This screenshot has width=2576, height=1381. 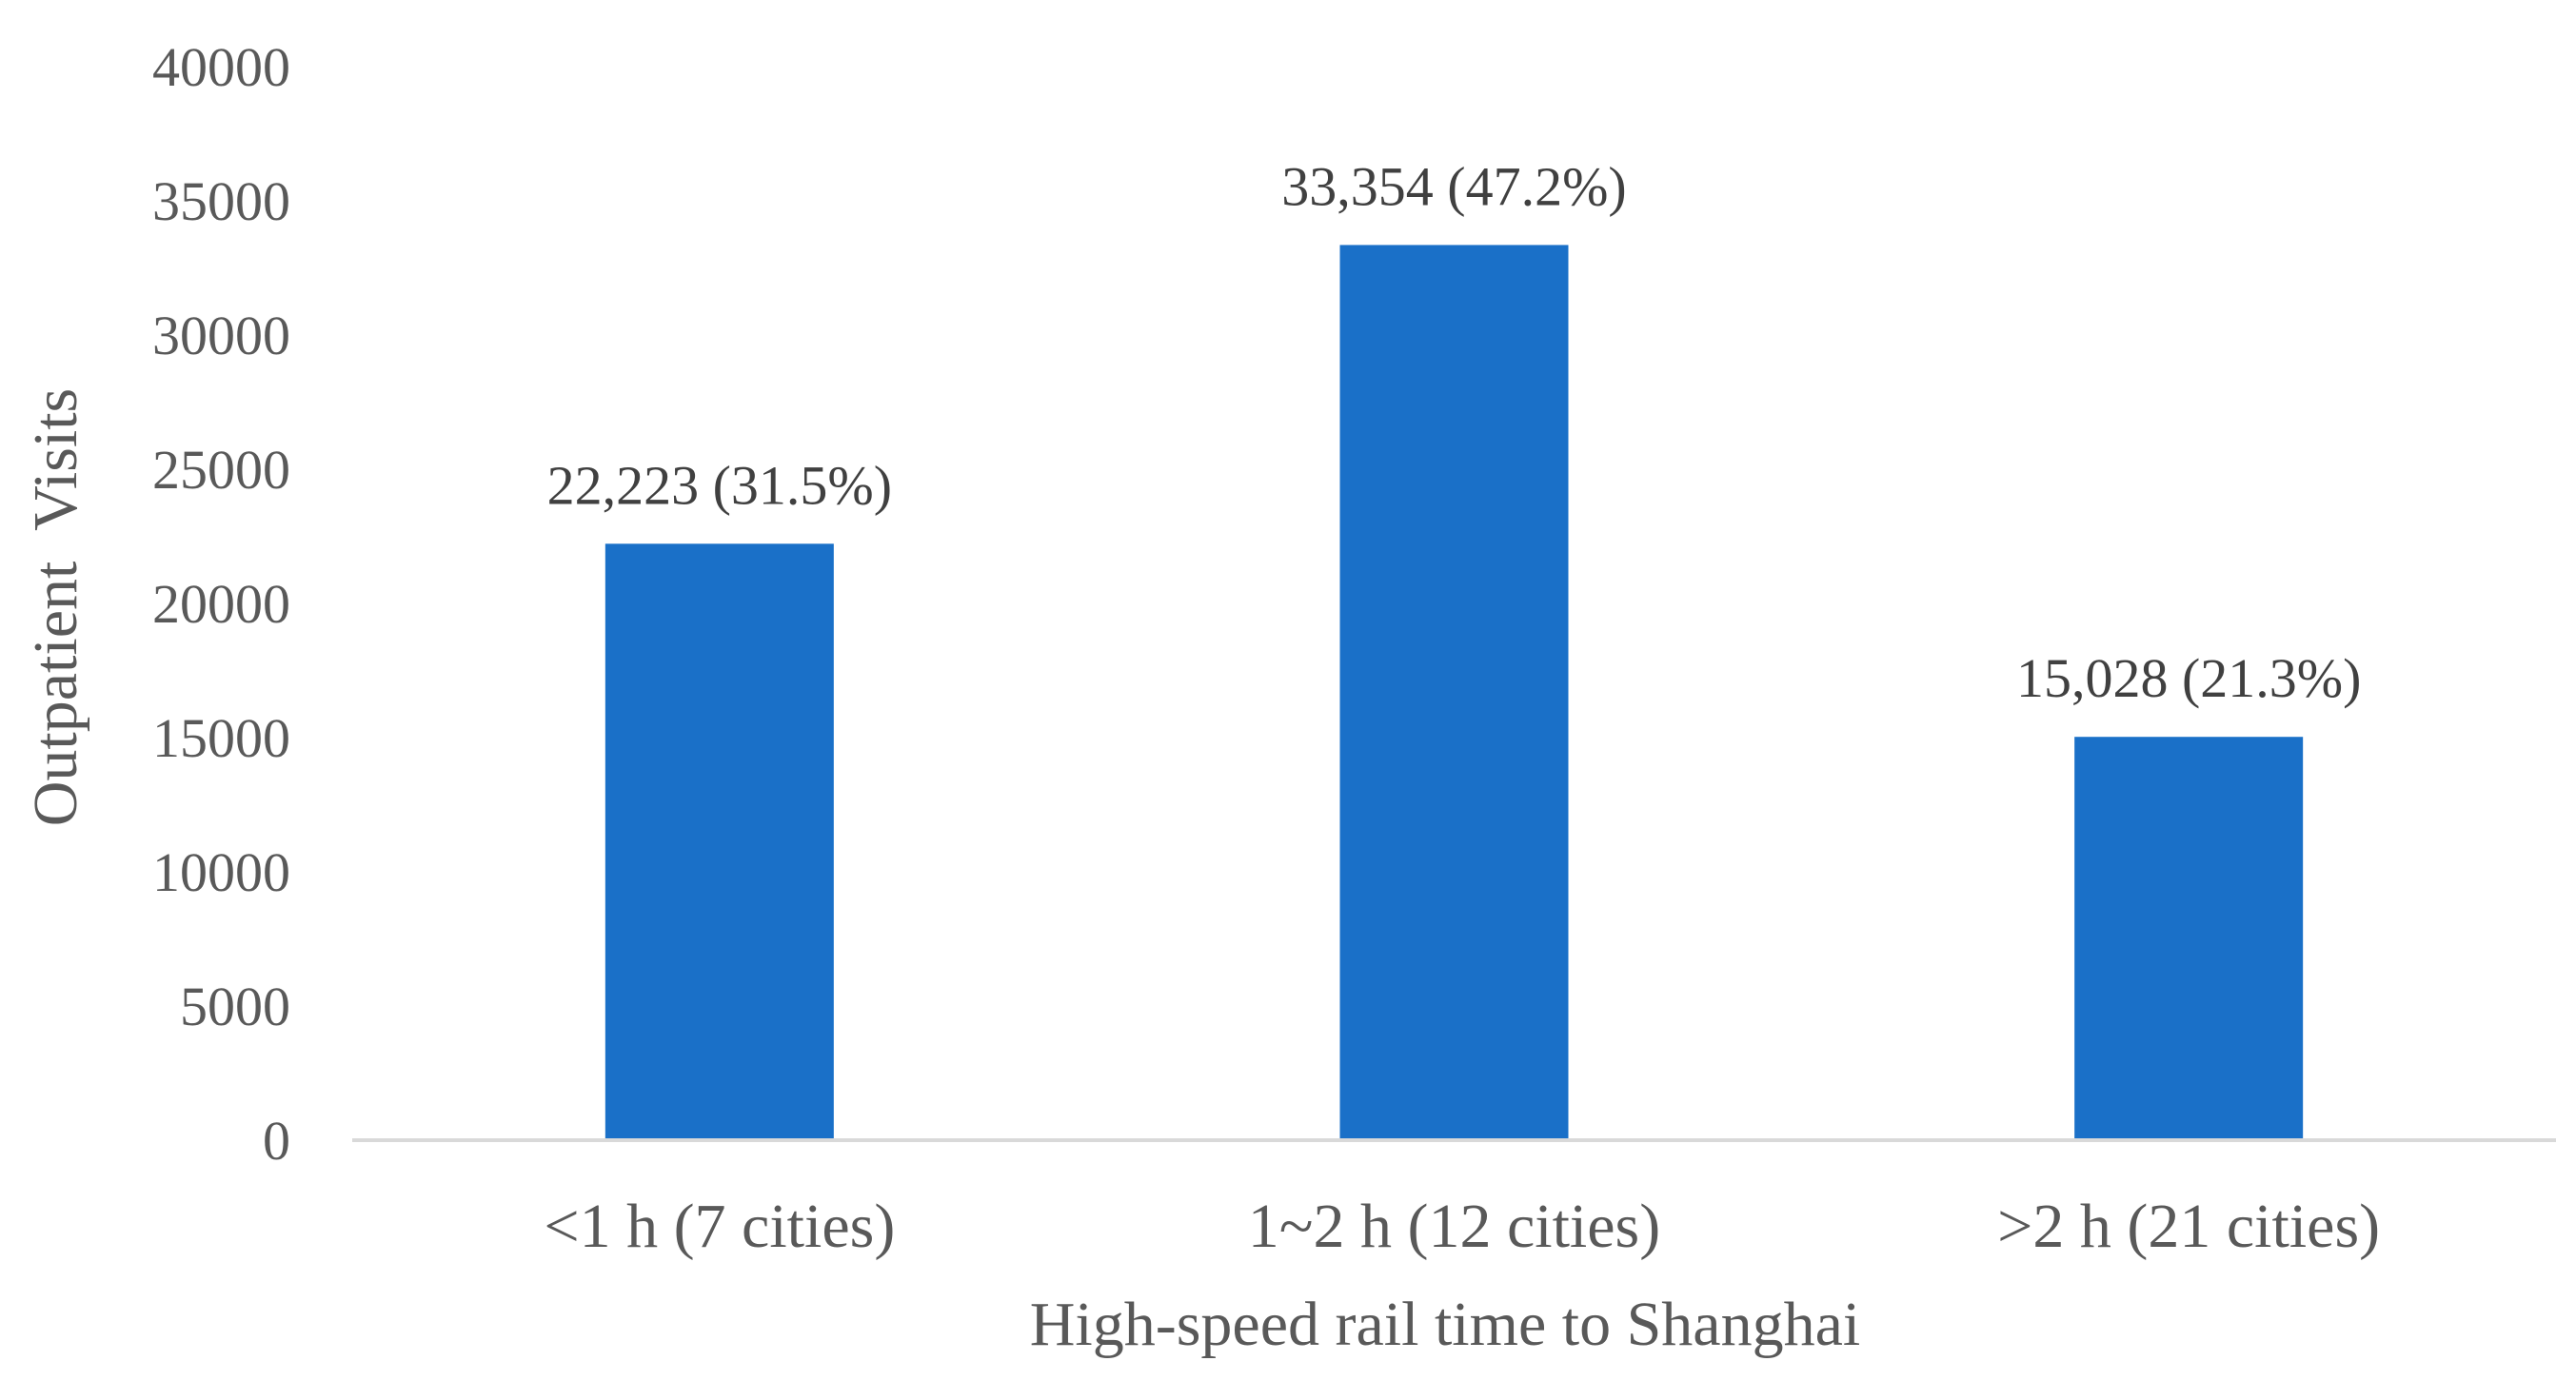 I want to click on x-axis-title: High-speed rail time to Shanghai, so click(x=1445, y=1324).